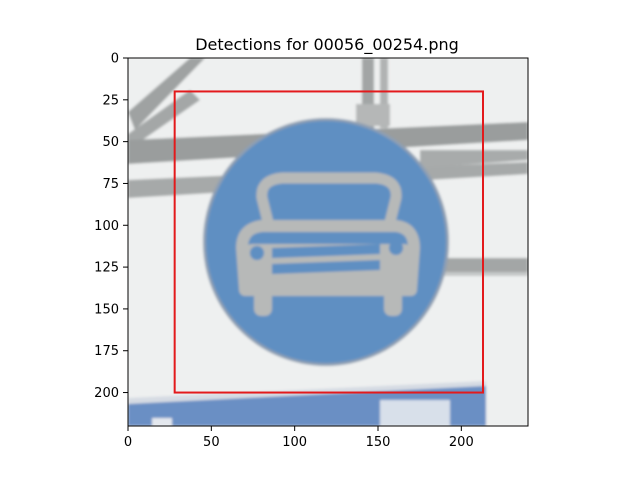 The width and height of the screenshot is (640, 480). Describe the element at coordinates (294, 442) in the screenshot. I see `x-tick-label: 100` at that location.